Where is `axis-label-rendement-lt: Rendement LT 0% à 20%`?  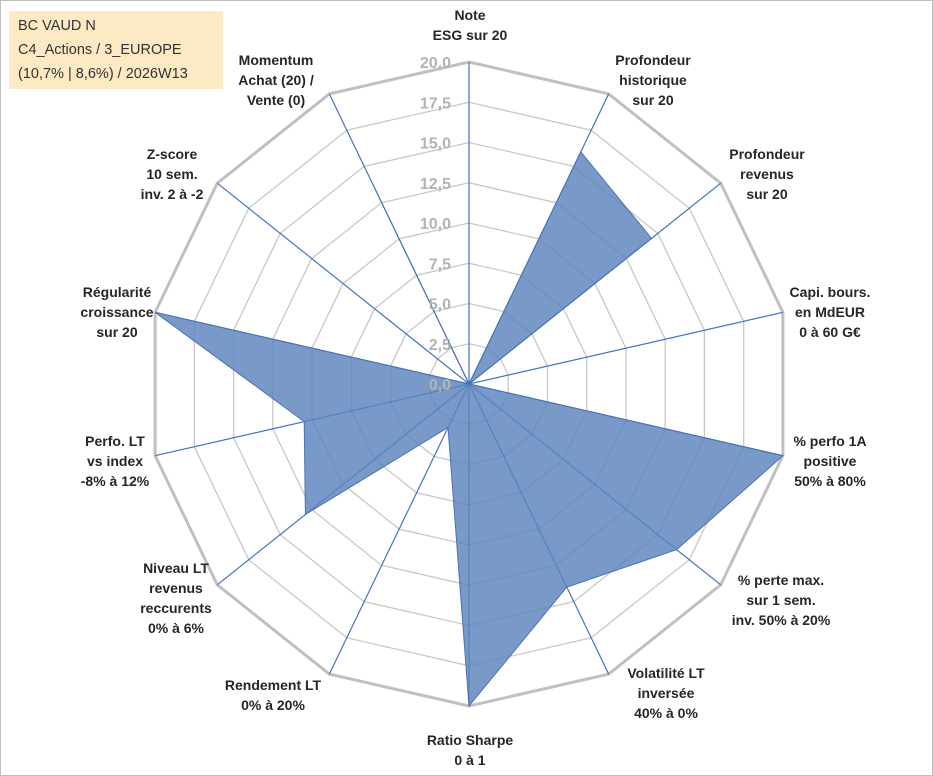 axis-label-rendement-lt: Rendement LT 0% à 20% is located at coordinates (273, 695).